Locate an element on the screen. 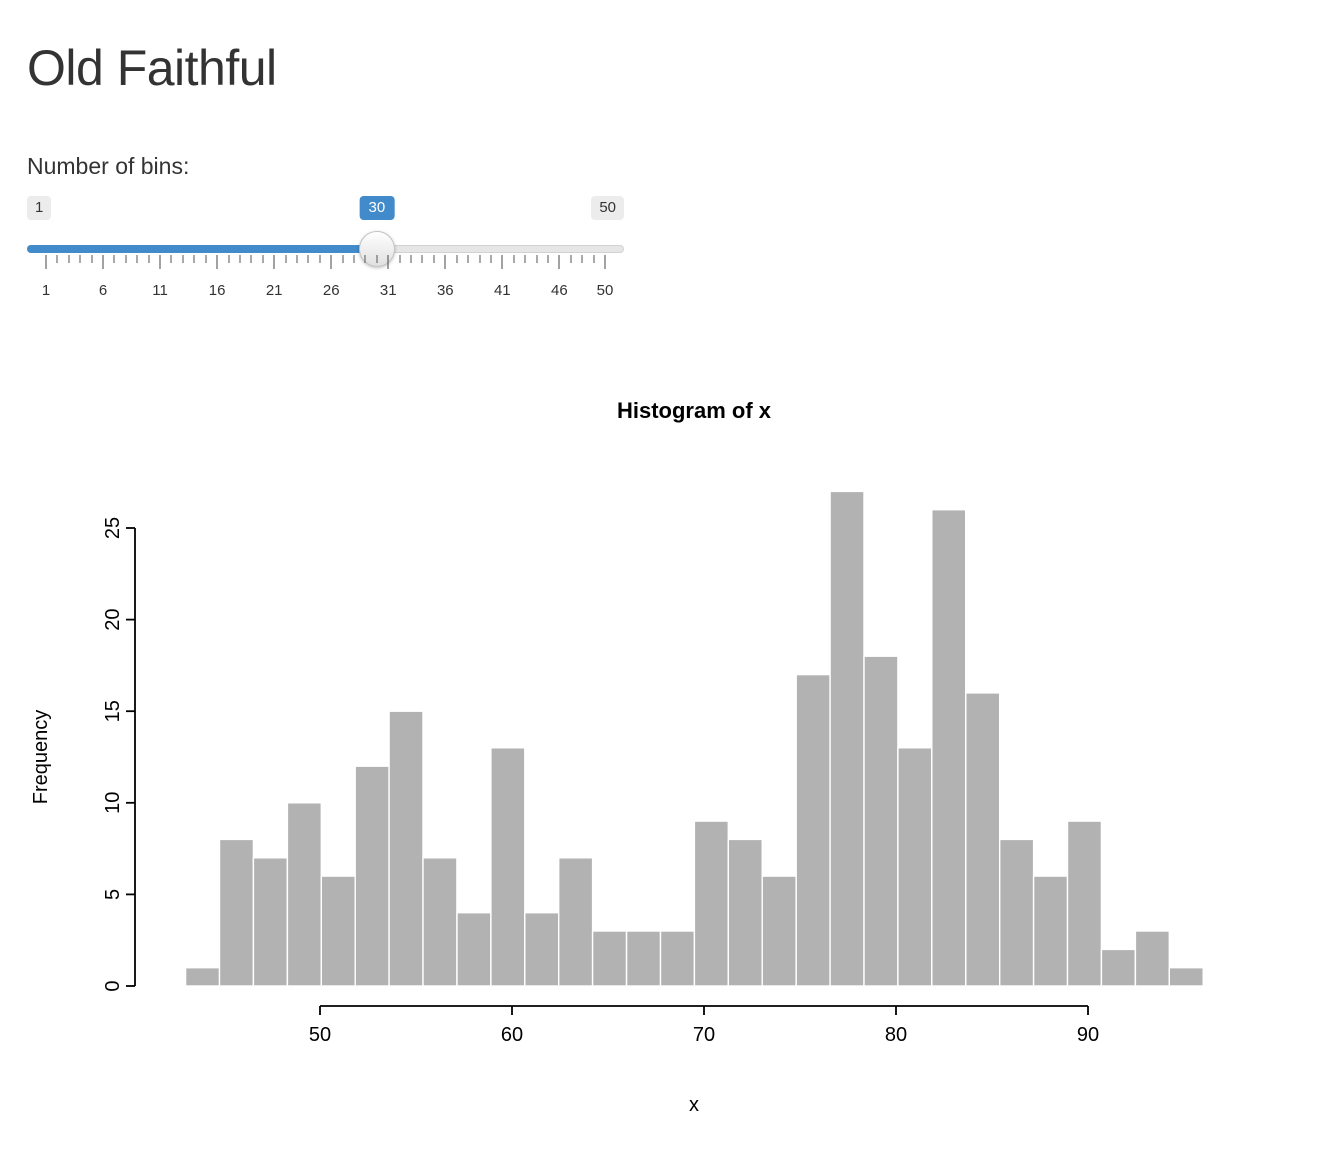 Image resolution: width=1326 pixels, height=1150 pixels. slider-tick-label: 41 is located at coordinates (502, 290).